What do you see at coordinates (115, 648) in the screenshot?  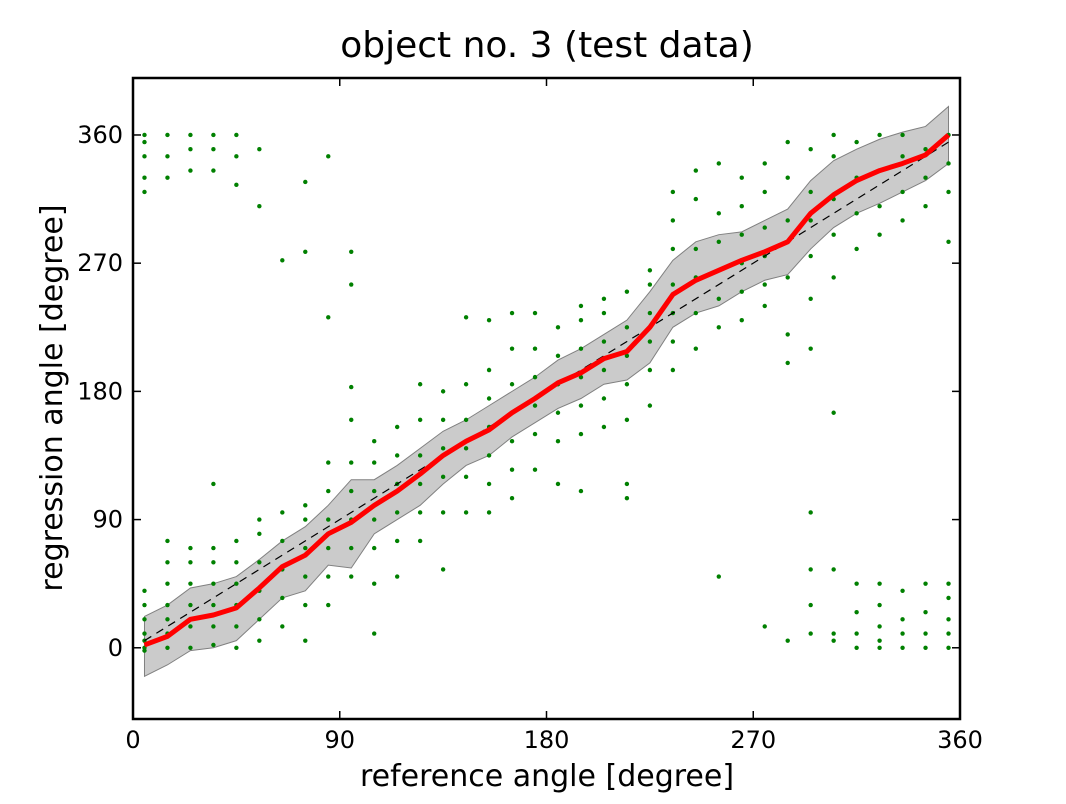 I see `y-tick-label: 0` at bounding box center [115, 648].